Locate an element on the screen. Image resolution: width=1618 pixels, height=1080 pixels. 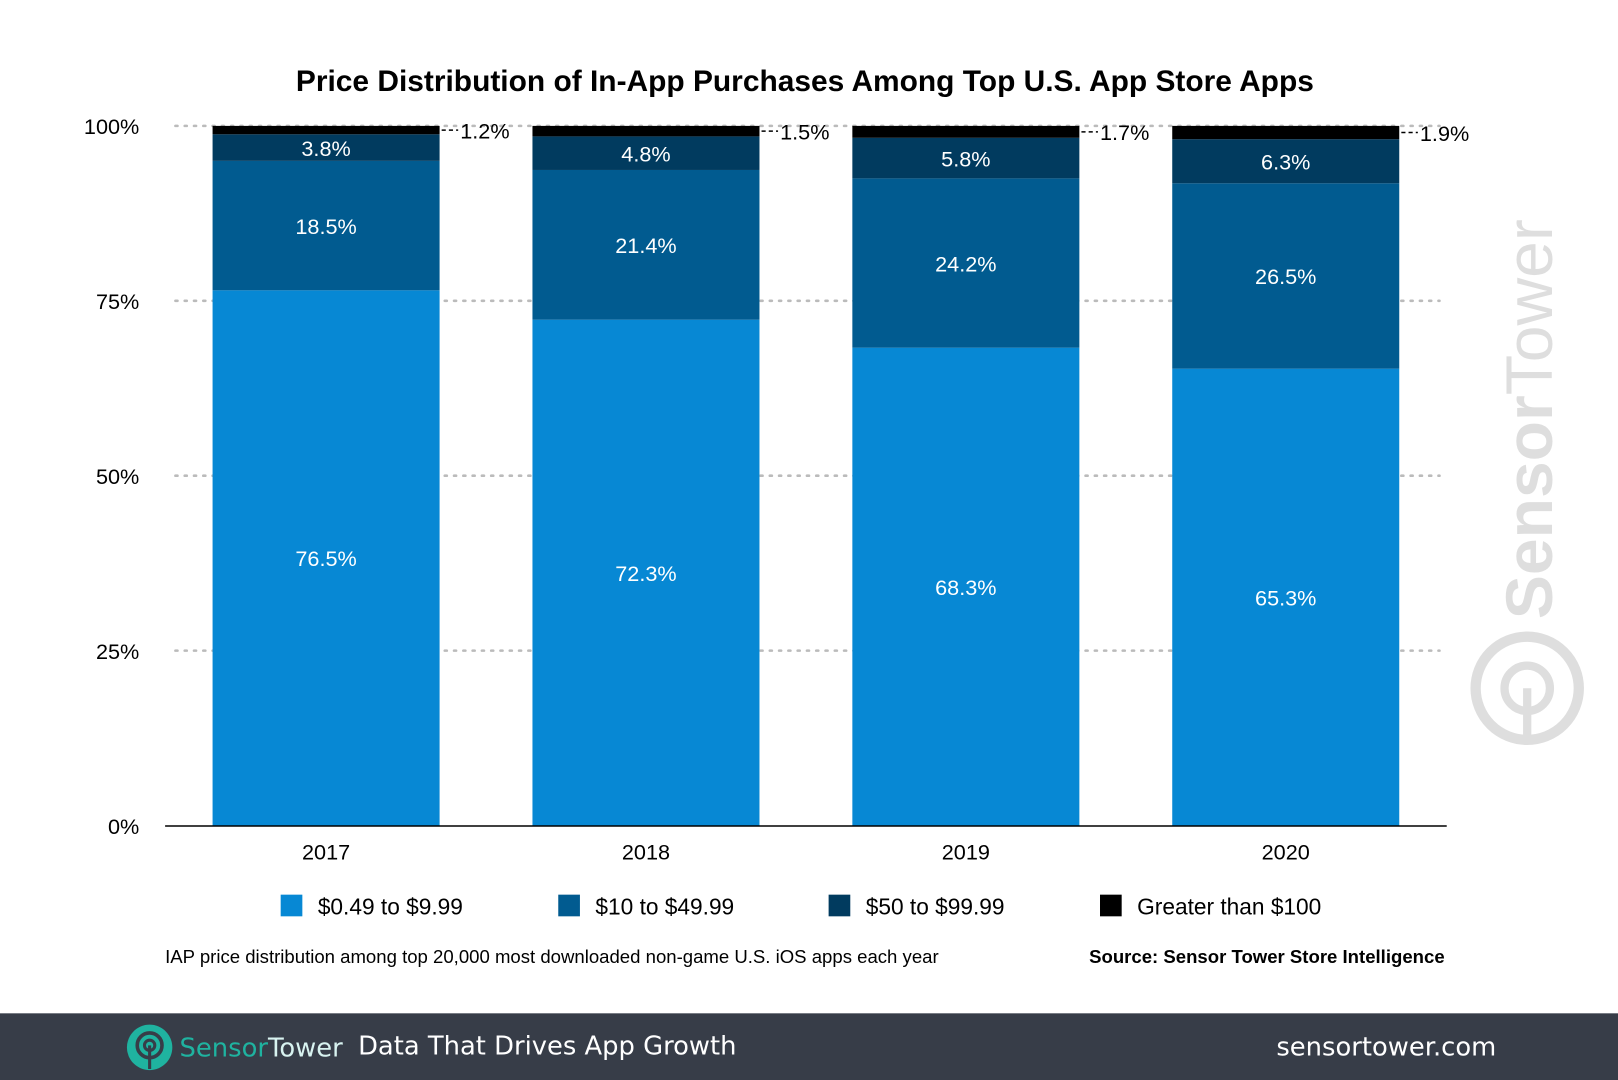
logo-sensor: Sensor is located at coordinates (223, 1047).